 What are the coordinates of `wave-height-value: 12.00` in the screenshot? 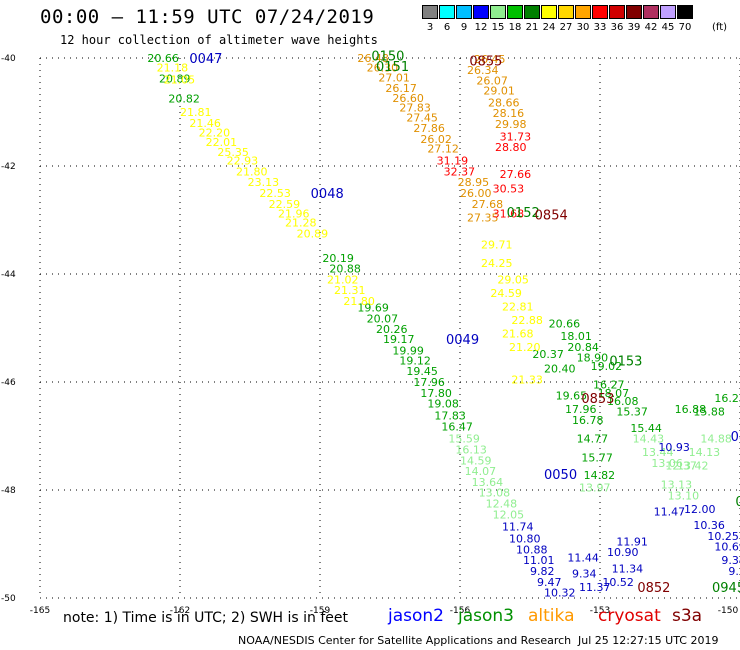 It's located at (700, 509).